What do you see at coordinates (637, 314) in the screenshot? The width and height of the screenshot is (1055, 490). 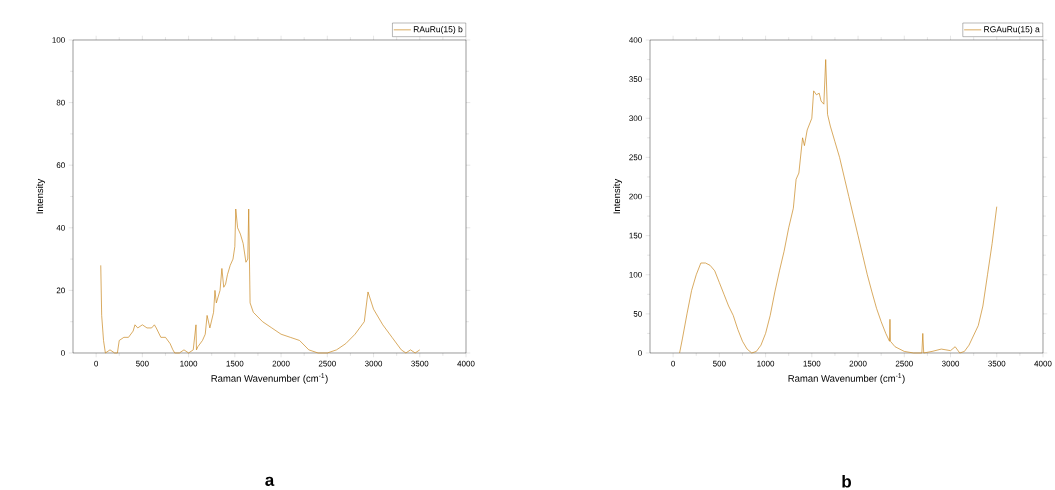 I see `y-tick-label: 50` at bounding box center [637, 314].